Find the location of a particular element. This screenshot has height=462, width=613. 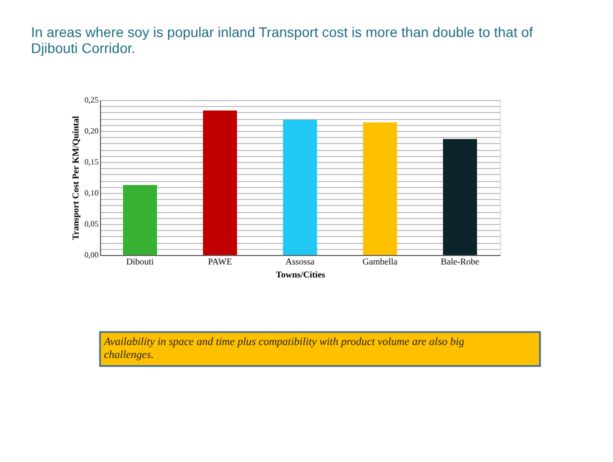

y-tick-label: 0,10 is located at coordinates (91, 193).